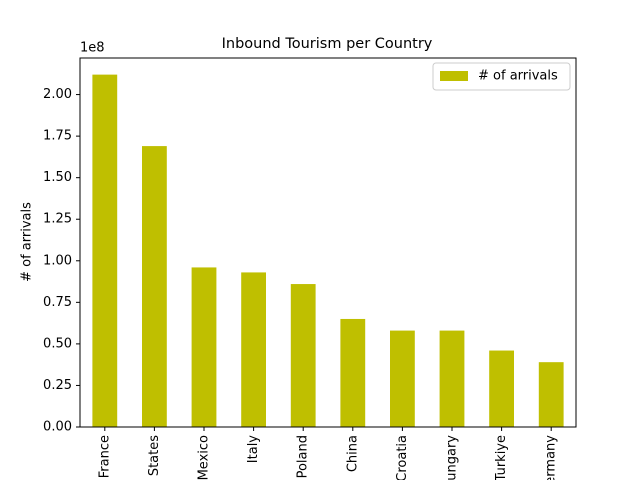 The image size is (640, 480). I want to click on y-tick-label: 0.00, so click(57, 427).